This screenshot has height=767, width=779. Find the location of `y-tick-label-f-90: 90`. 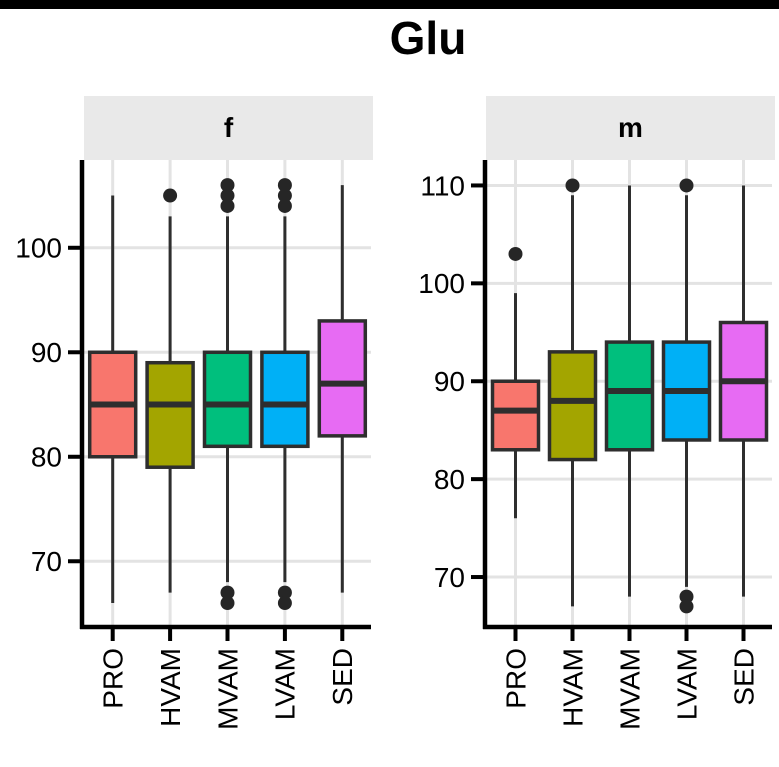

y-tick-label-f-90: 90 is located at coordinates (46, 352).